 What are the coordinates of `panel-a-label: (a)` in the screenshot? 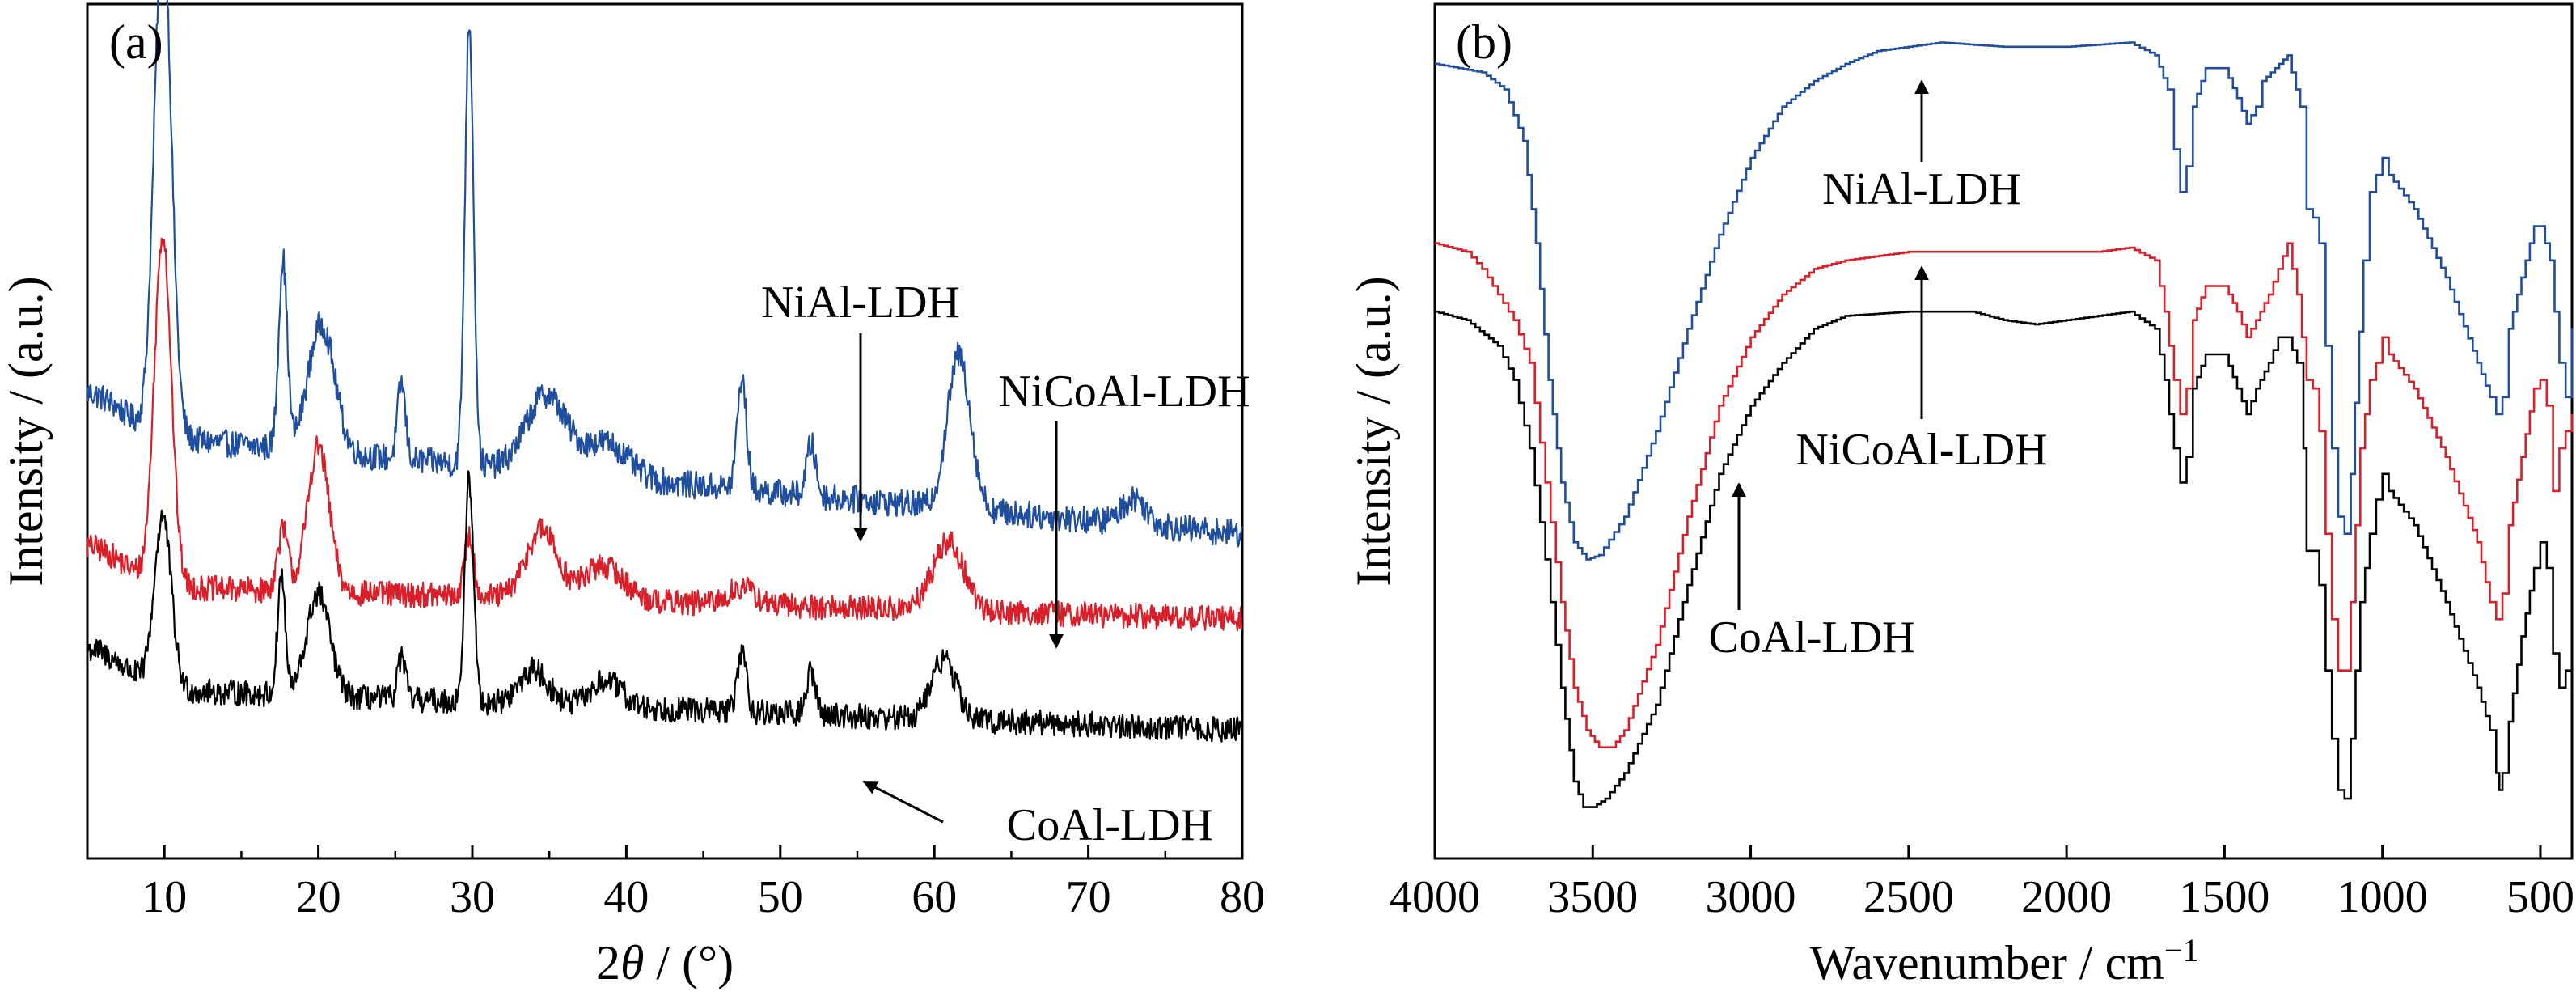 It's located at (136, 42).